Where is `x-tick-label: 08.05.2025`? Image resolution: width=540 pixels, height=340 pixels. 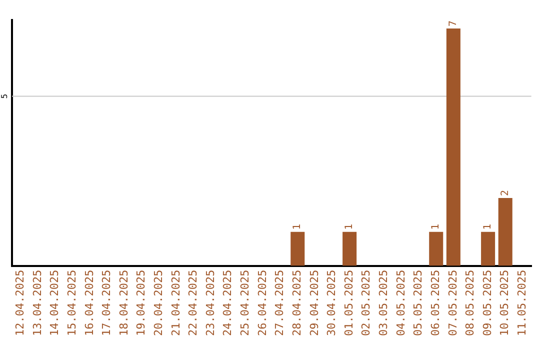
x-tick-label: 08.05.2025 is located at coordinates (470, 303).